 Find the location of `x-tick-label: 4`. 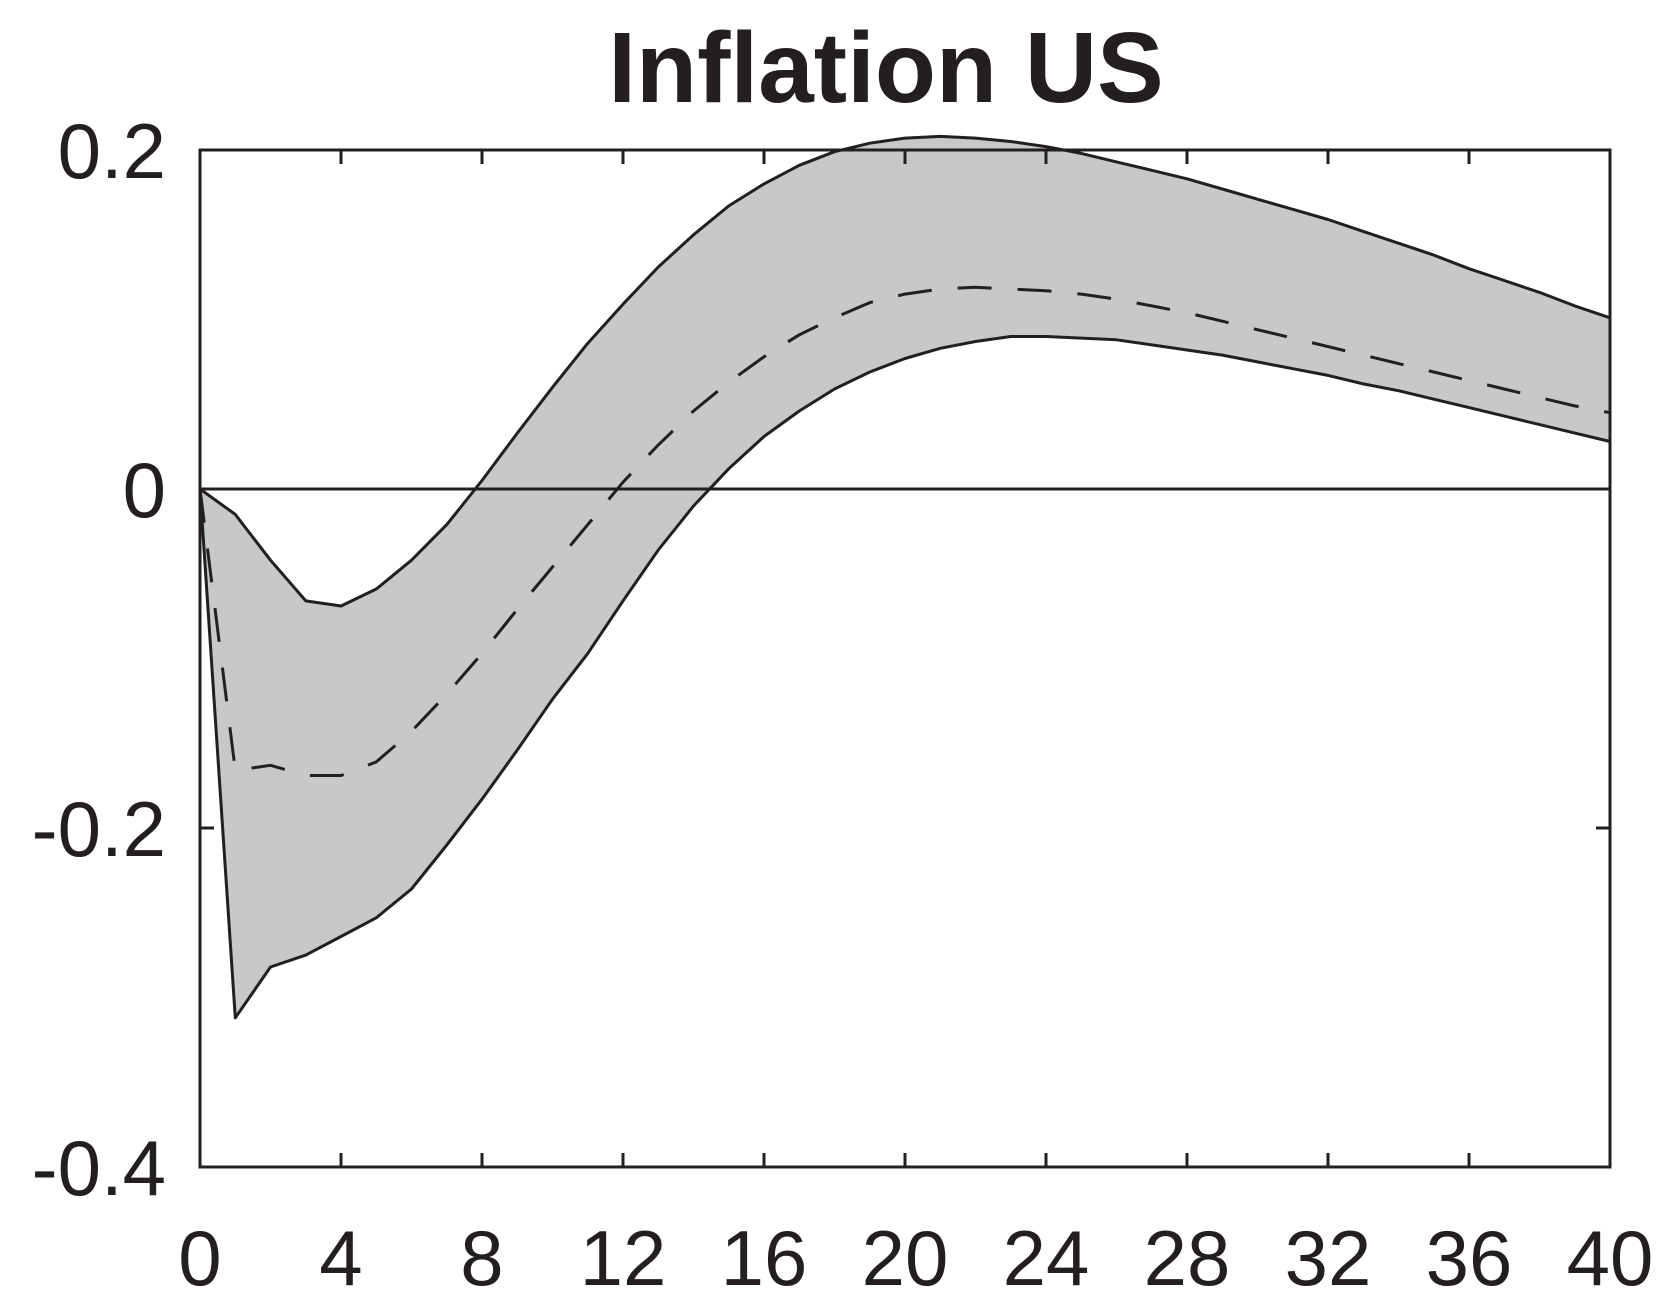

x-tick-label: 4 is located at coordinates (340, 1252).